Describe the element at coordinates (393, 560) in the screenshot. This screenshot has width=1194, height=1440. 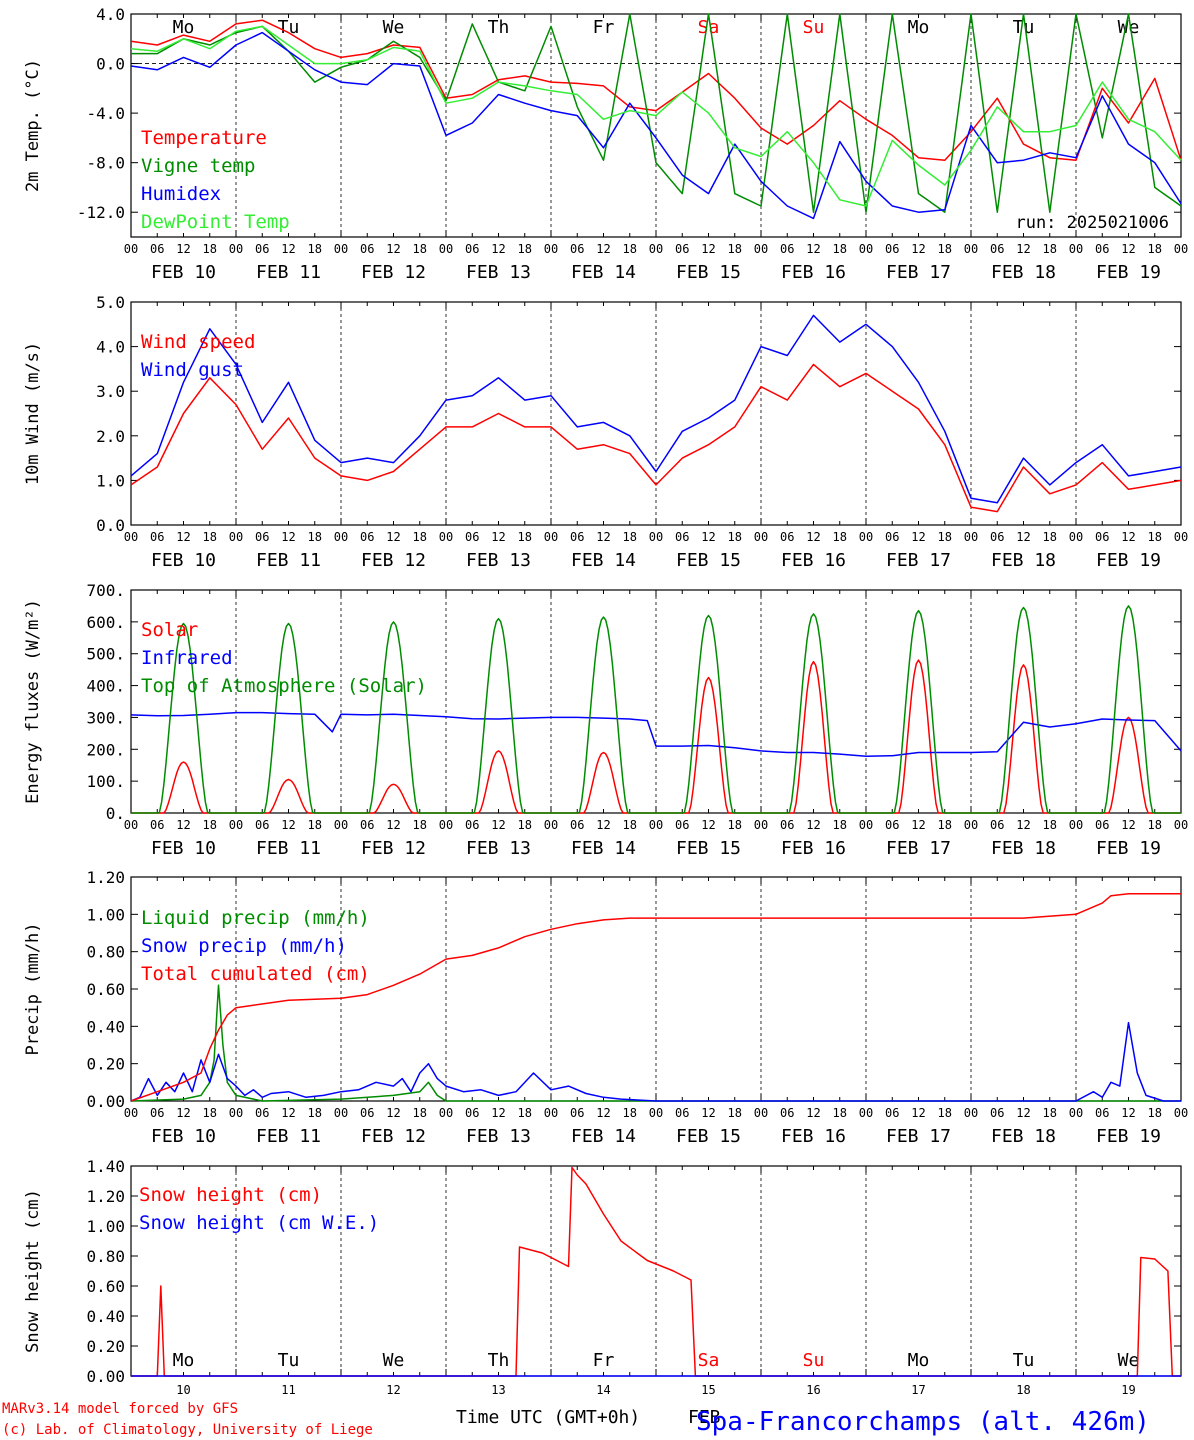
I see `date-label: FEB 12` at that location.